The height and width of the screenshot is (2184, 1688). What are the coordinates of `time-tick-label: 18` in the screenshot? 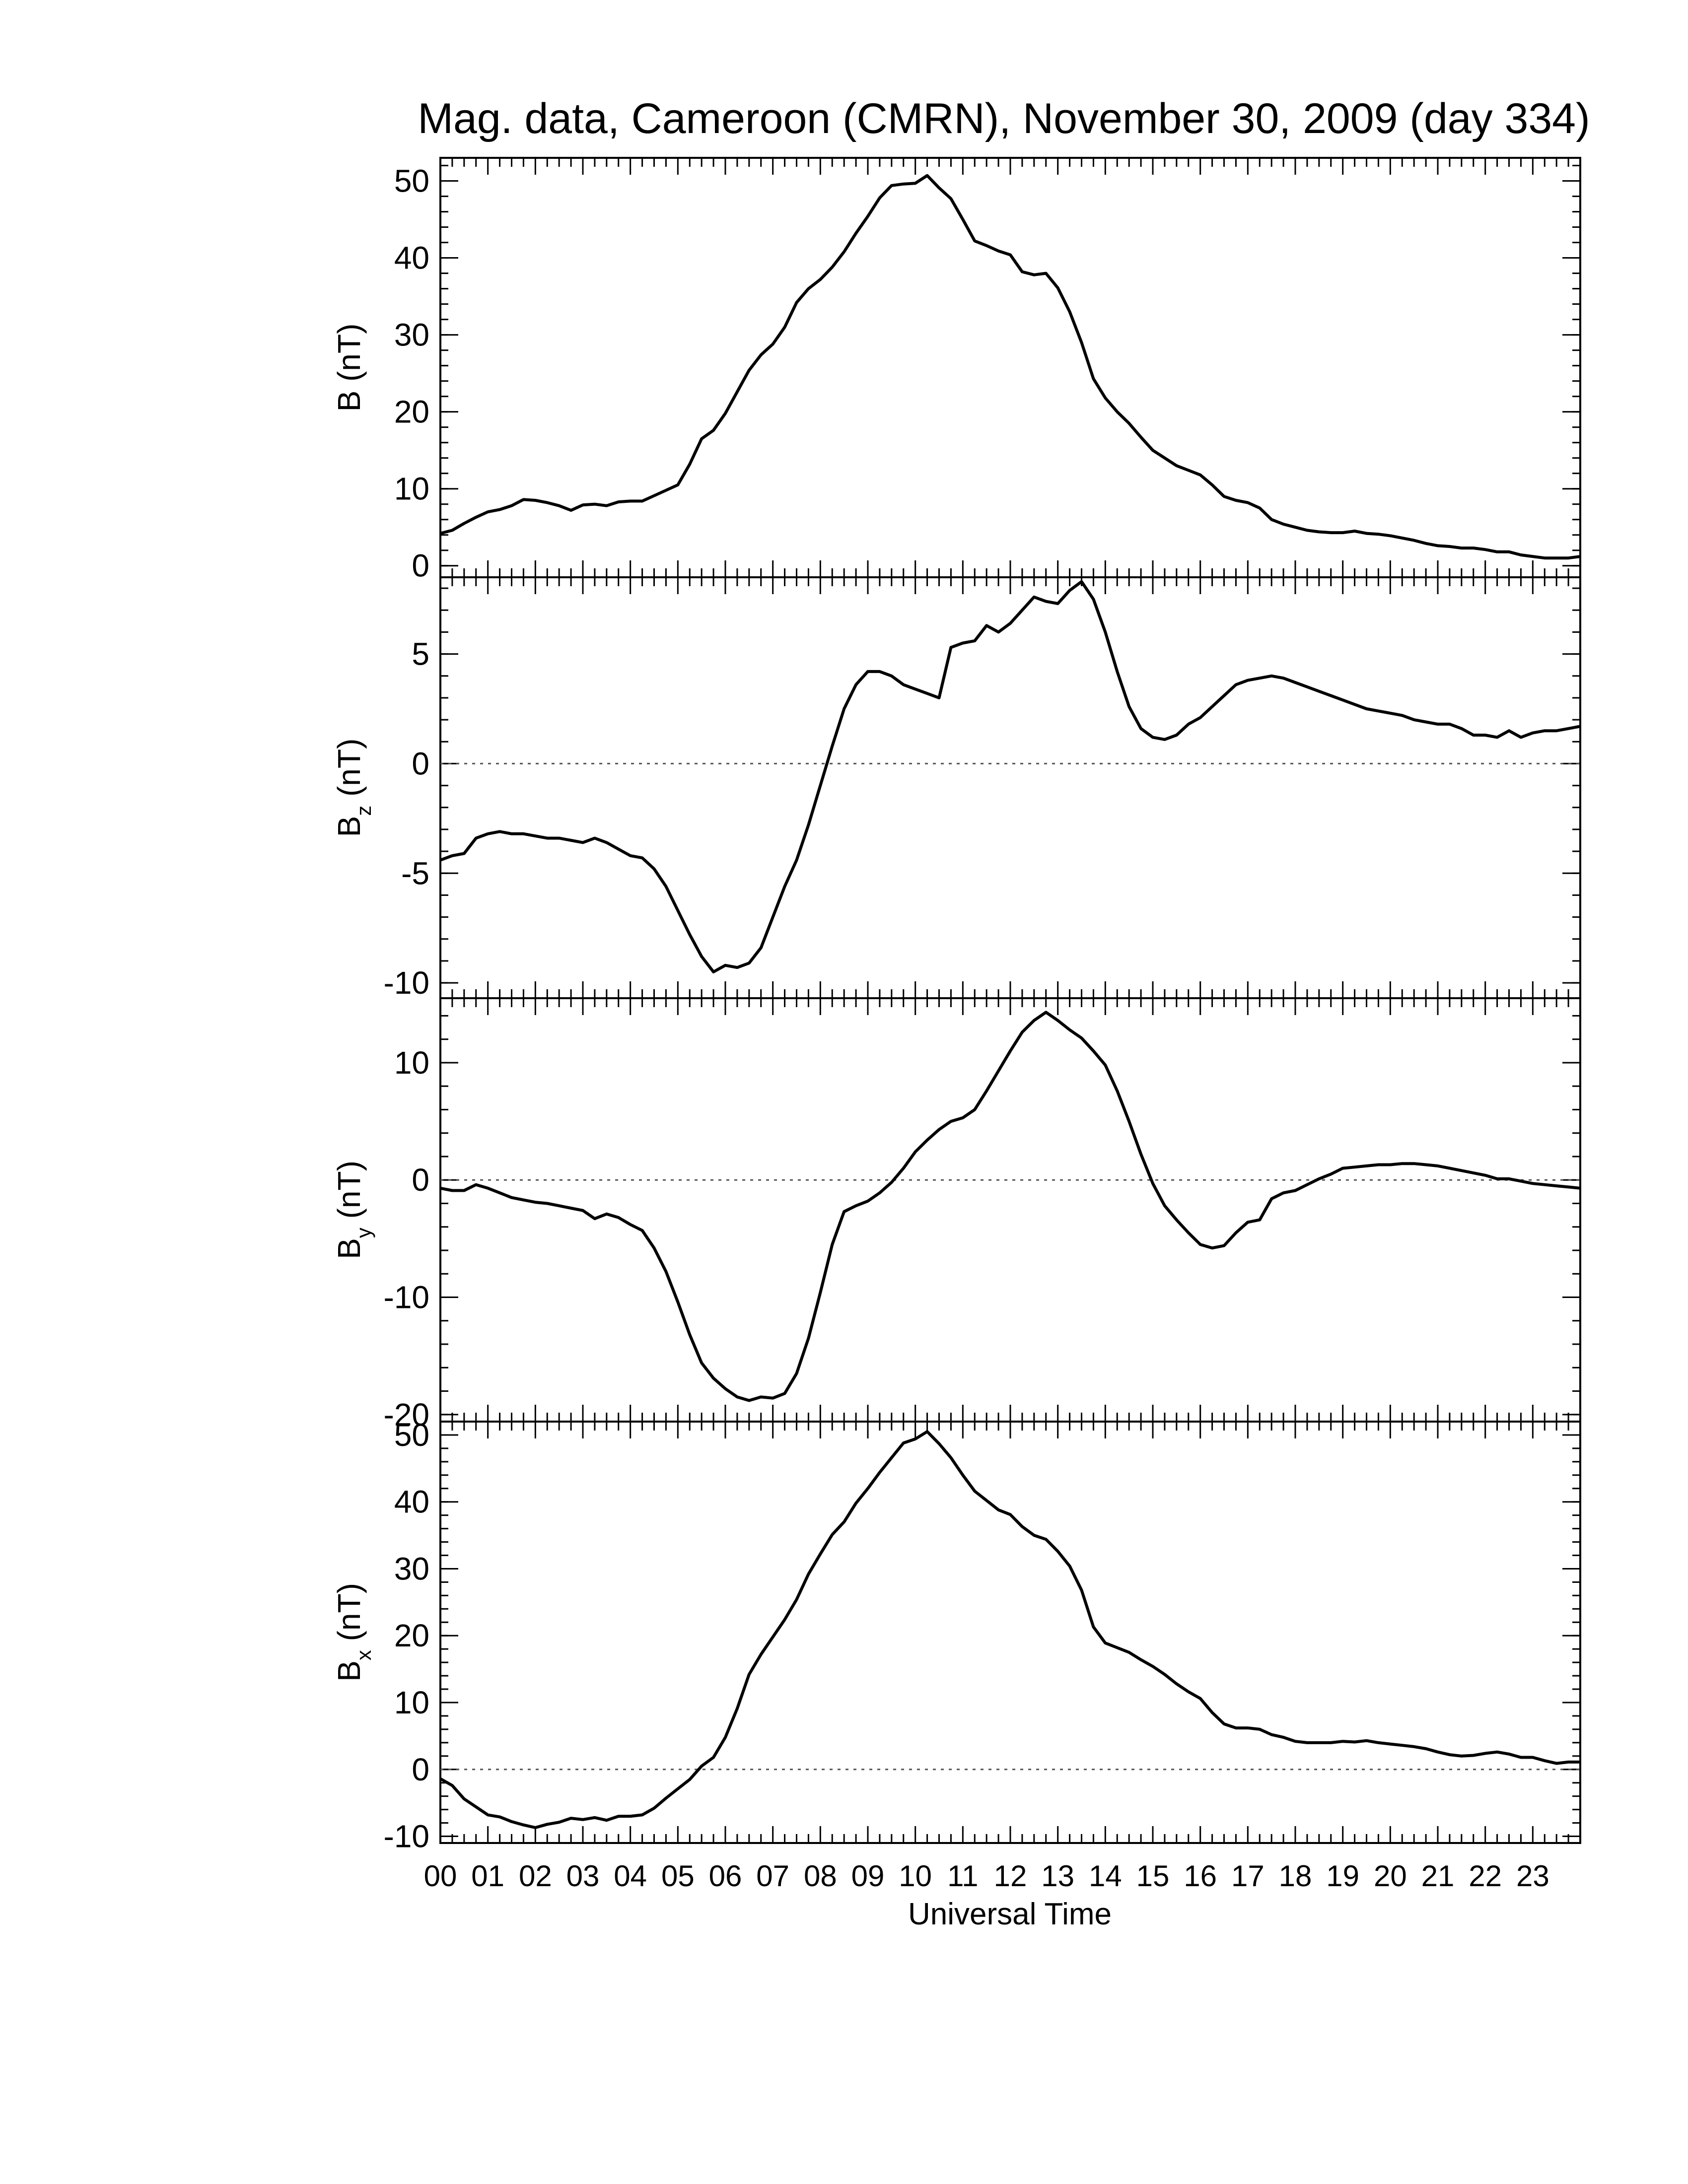 It's located at (1295, 1876).